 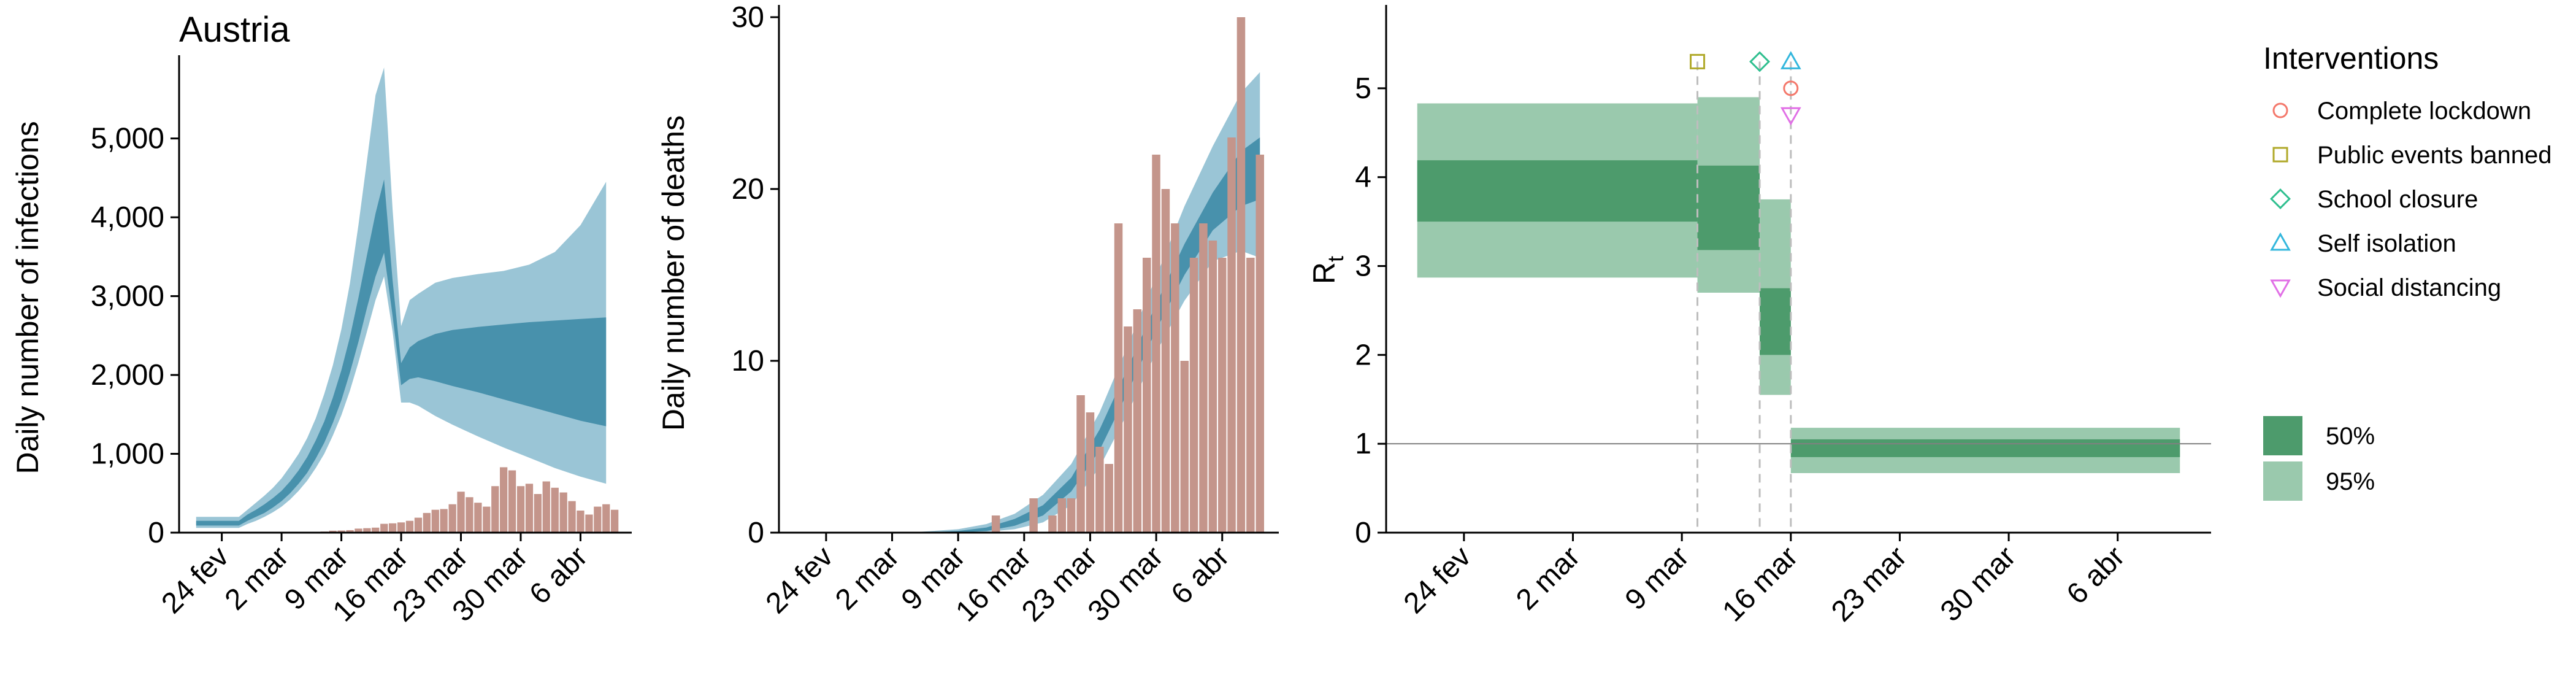 I want to click on y-tick-label: 2,000, so click(x=127, y=376).